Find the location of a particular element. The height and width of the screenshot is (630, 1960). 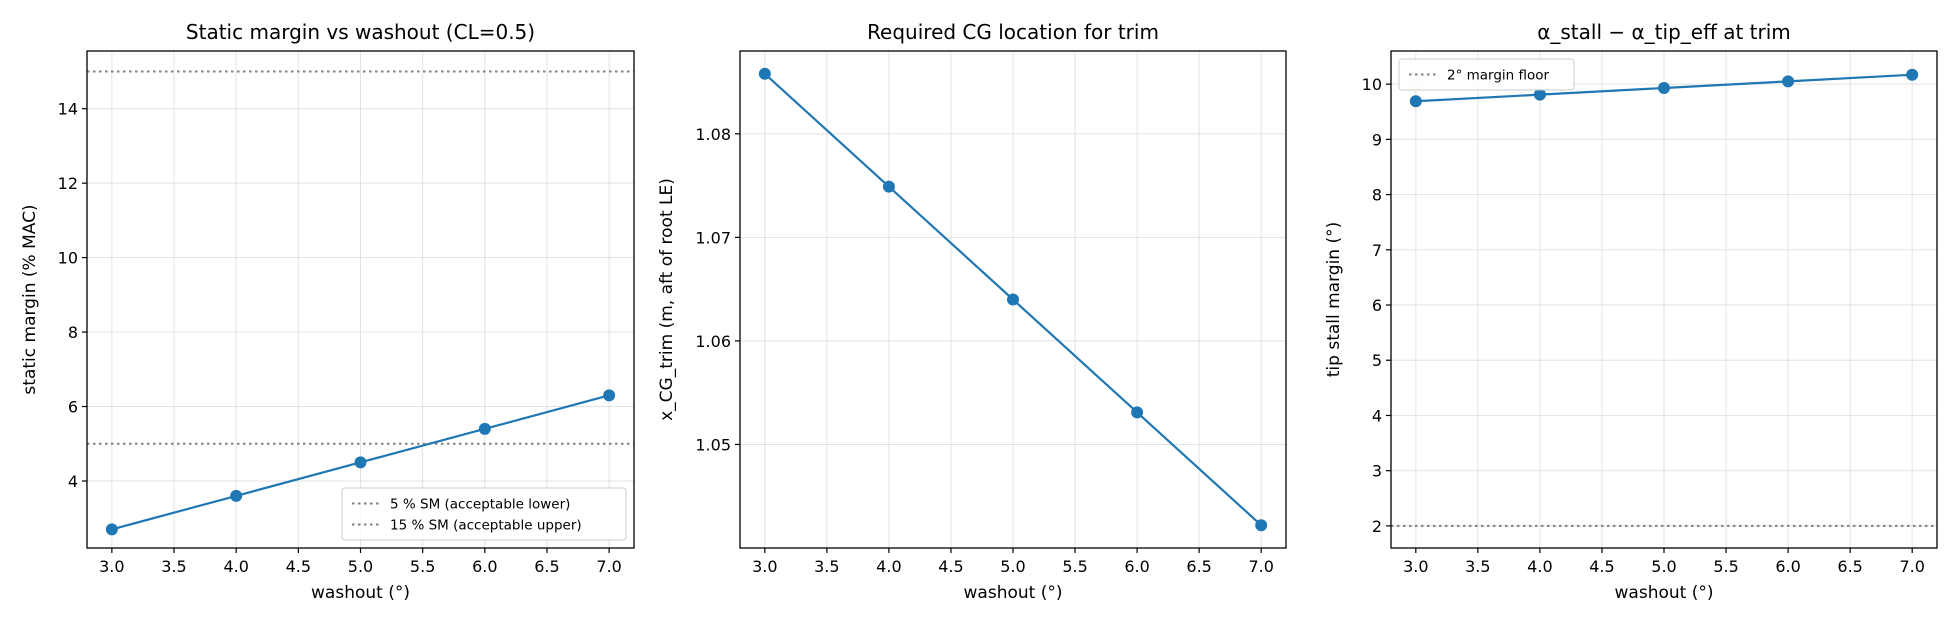

y-tick-label: 14 is located at coordinates (68, 109).